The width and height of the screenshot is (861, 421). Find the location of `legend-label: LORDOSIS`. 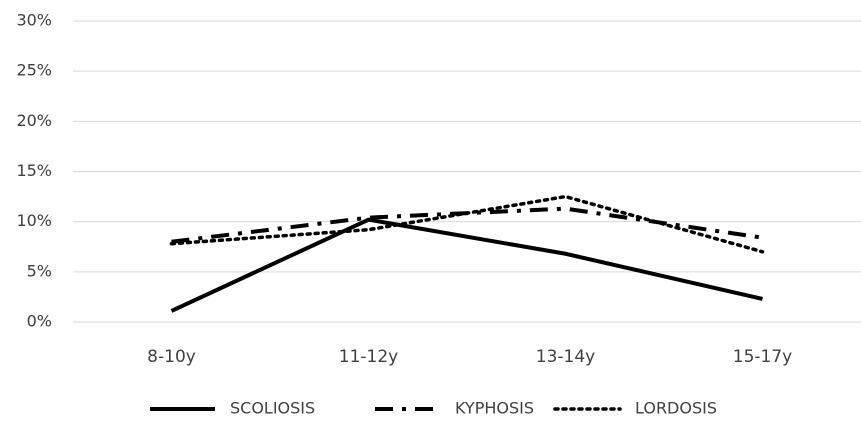

legend-label: LORDOSIS is located at coordinates (676, 408).